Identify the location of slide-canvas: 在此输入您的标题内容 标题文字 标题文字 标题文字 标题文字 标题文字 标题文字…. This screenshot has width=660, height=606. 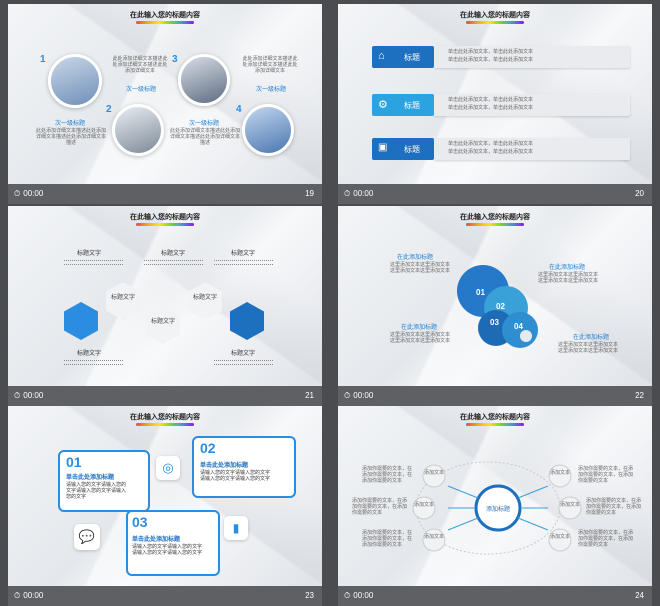
(165, 296).